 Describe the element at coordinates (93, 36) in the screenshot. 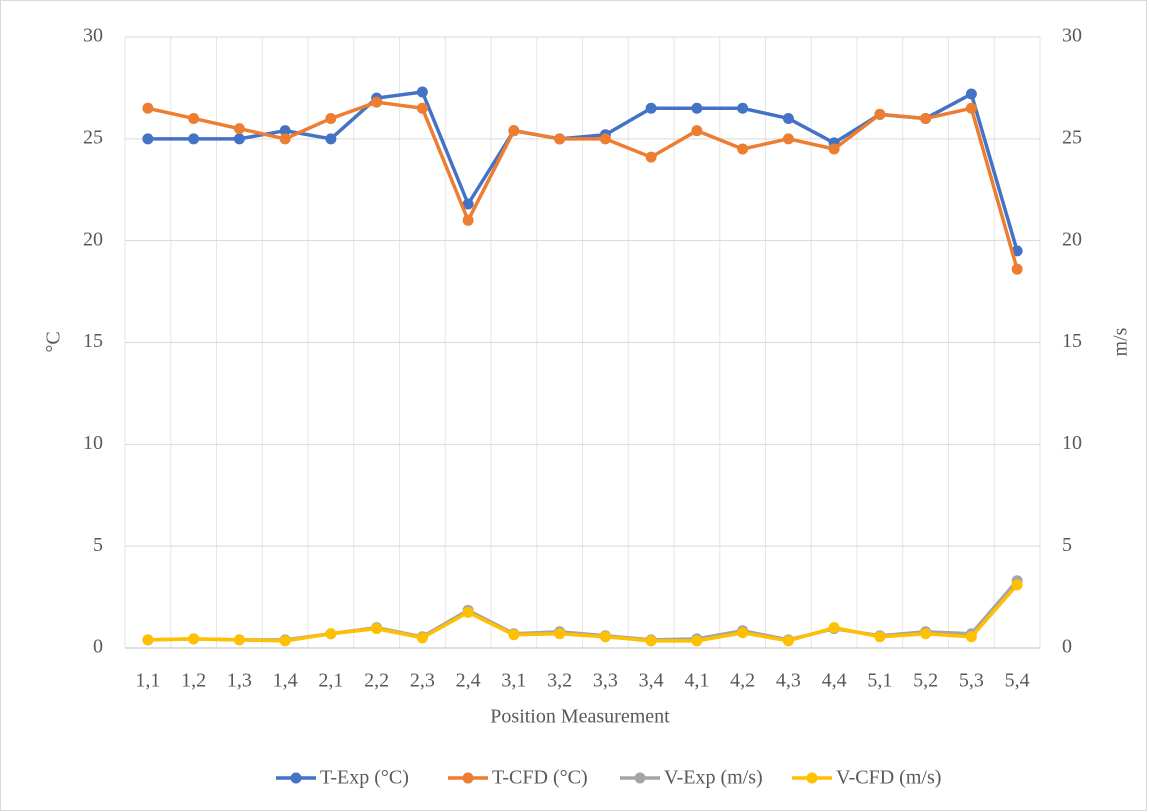

I see `y-tick-label: 30` at that location.